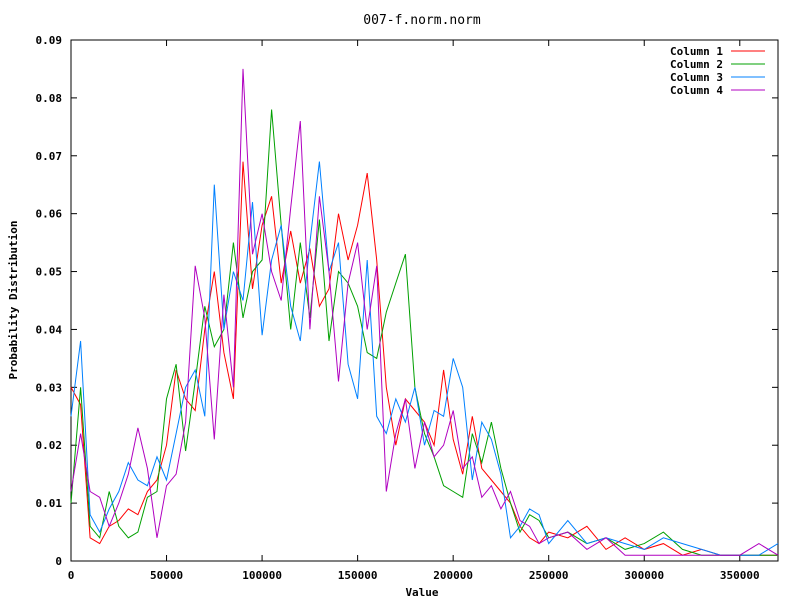 This screenshot has width=800, height=600. What do you see at coordinates (644, 575) in the screenshot?
I see `x-tick-label: 300000` at bounding box center [644, 575].